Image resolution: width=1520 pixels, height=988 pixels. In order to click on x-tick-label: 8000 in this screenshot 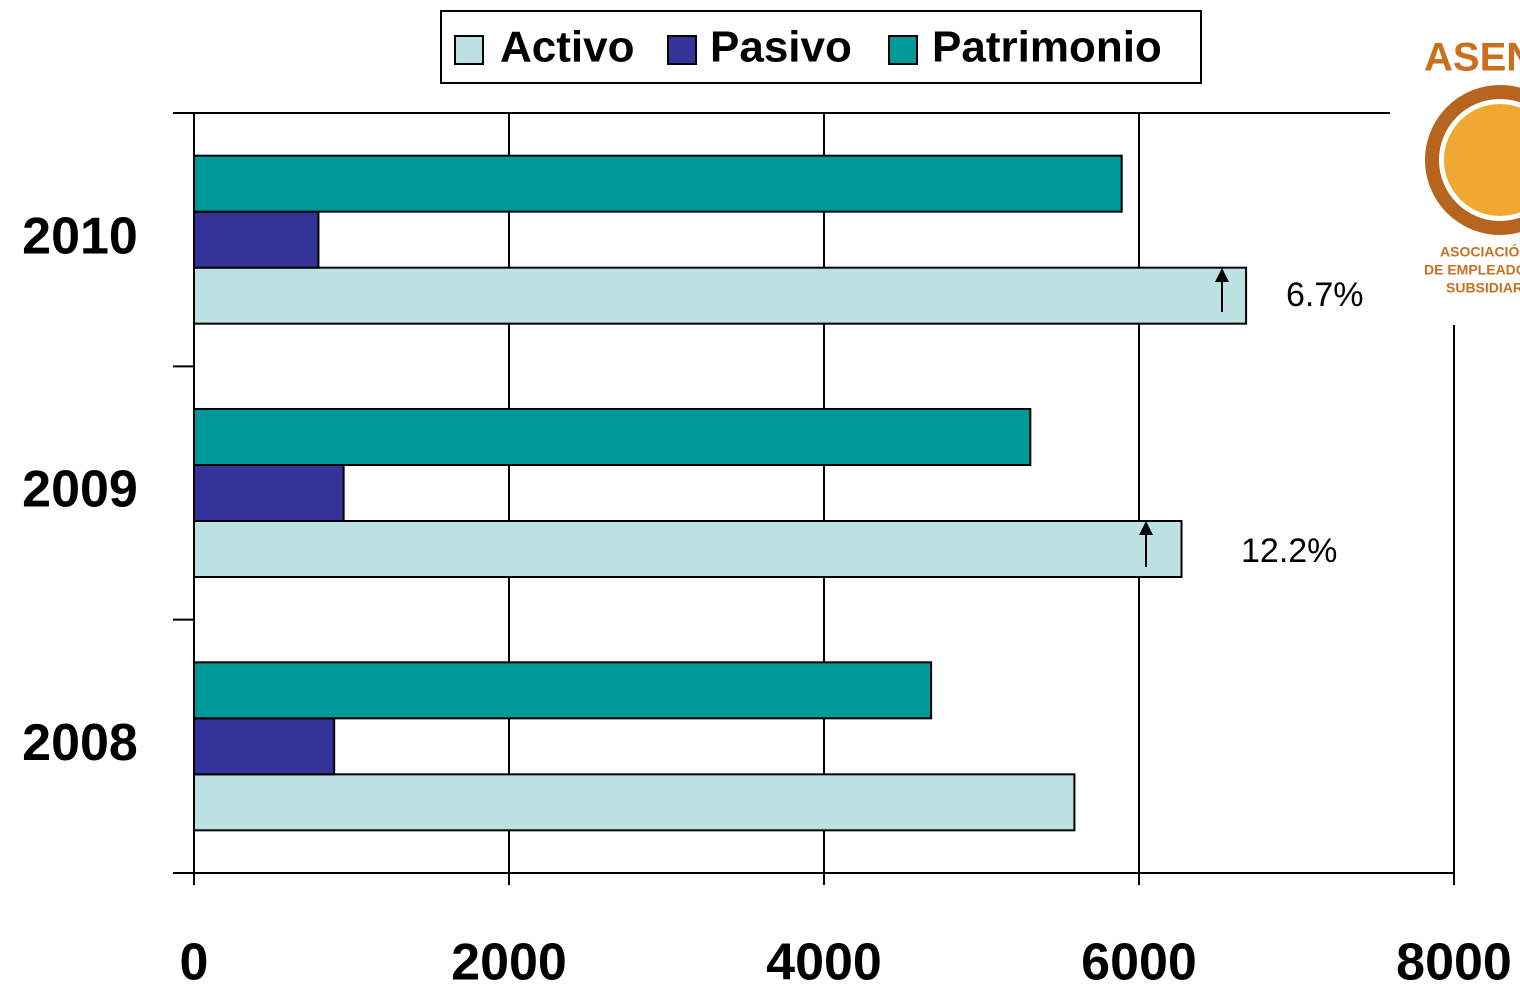, I will do `click(1454, 961)`.